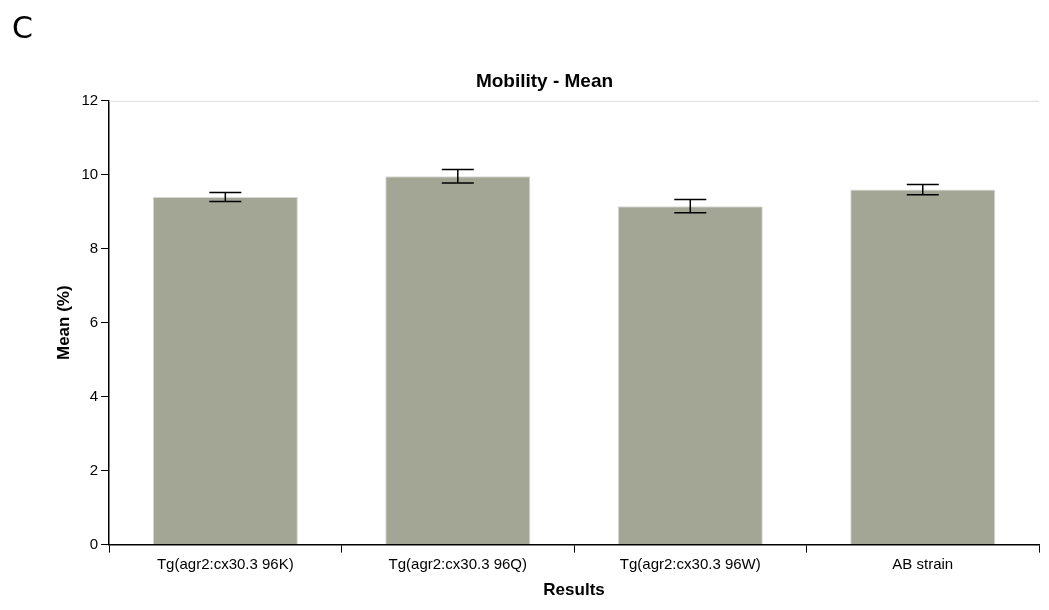 This screenshot has height=610, width=1049. What do you see at coordinates (94, 469) in the screenshot?
I see `y-tick-label: 2` at bounding box center [94, 469].